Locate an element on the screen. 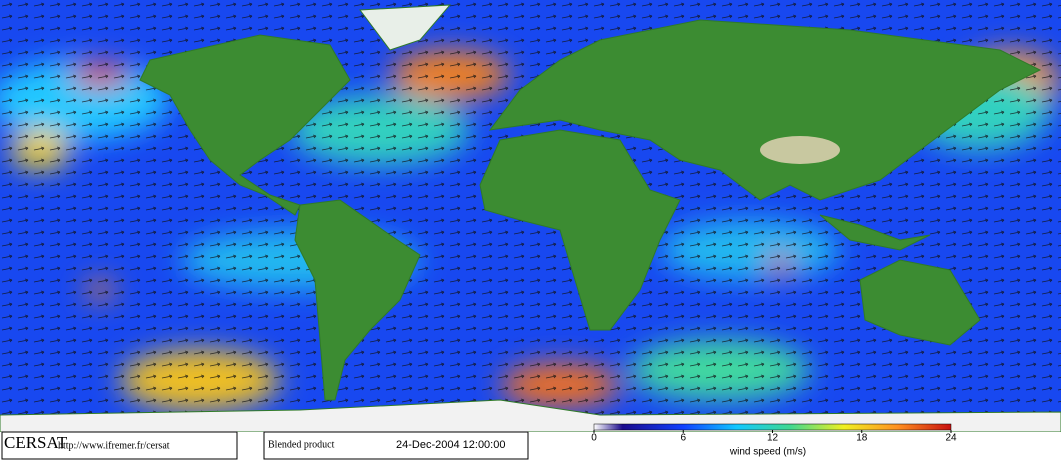 The image size is (1061, 467). indonesia is located at coordinates (875, 232).